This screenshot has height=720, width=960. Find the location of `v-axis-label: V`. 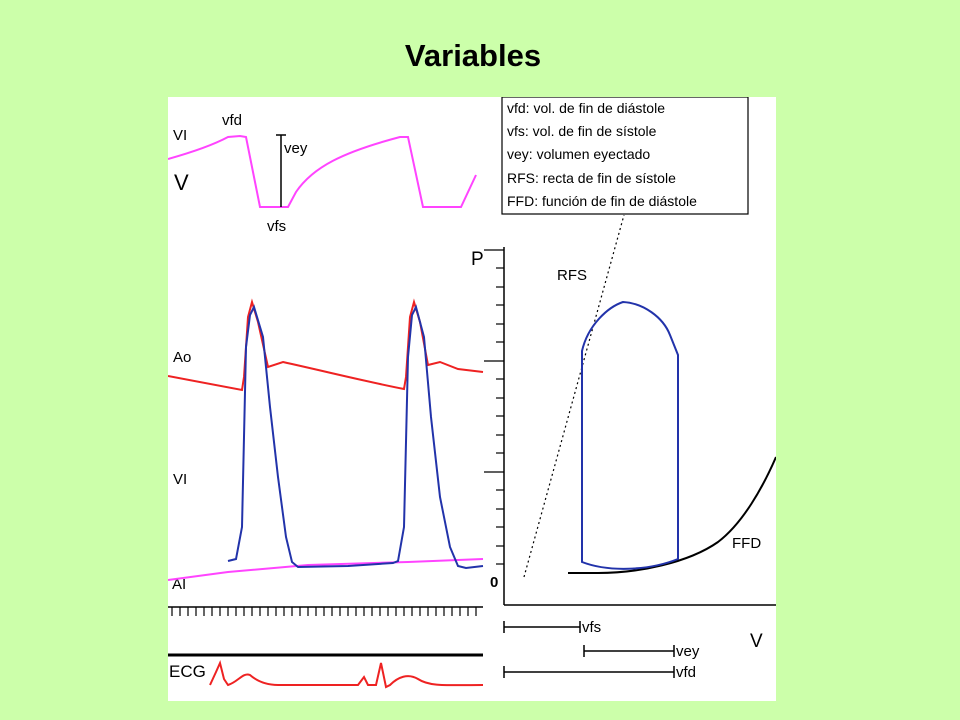

v-axis-label: V is located at coordinates (756, 641).